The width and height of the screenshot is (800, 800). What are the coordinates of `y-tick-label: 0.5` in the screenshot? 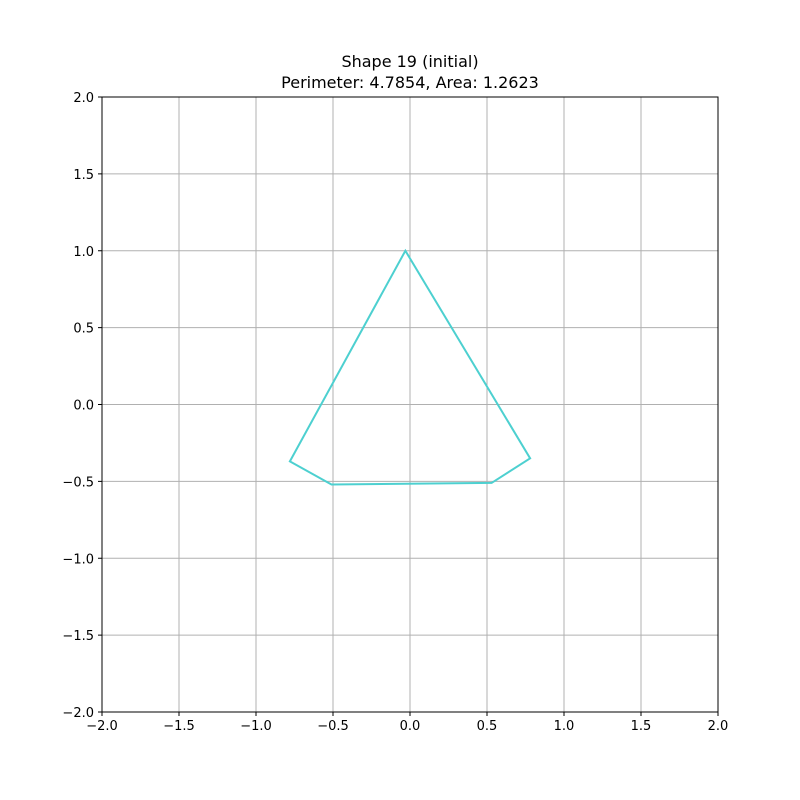 It's located at (83, 329).